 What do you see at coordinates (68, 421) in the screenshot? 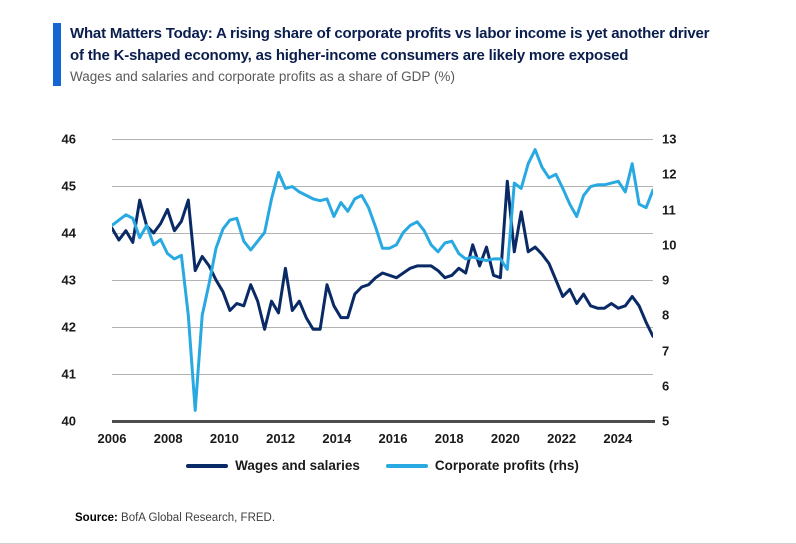
I see `left-axis-tick: 40` at bounding box center [68, 421].